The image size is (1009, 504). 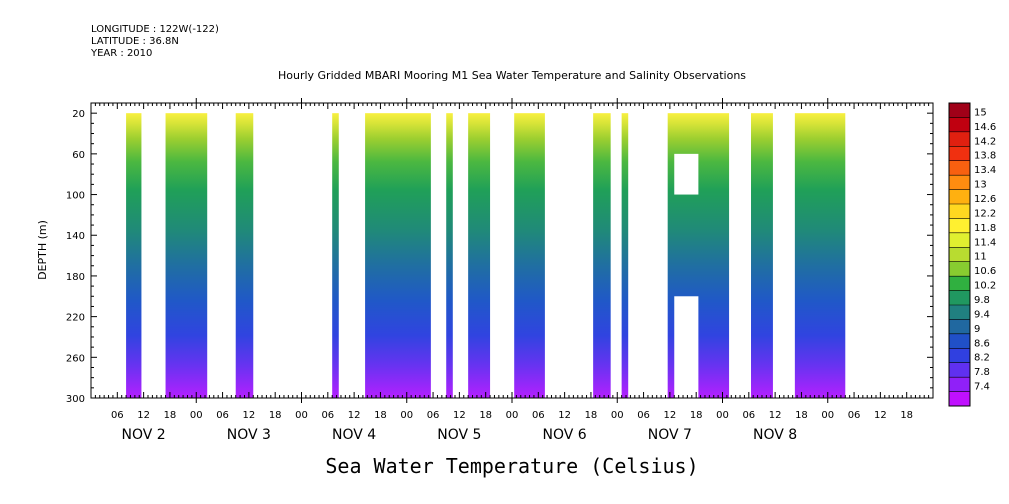 What do you see at coordinates (459, 435) in the screenshot?
I see `day-label: NOV 5` at bounding box center [459, 435].